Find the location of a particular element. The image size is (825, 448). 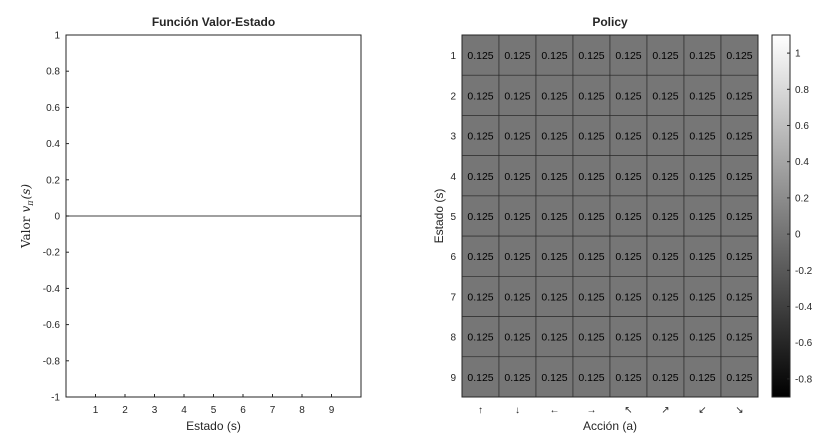

value-plot-y-tick-label: 0.2 is located at coordinates (53, 180).